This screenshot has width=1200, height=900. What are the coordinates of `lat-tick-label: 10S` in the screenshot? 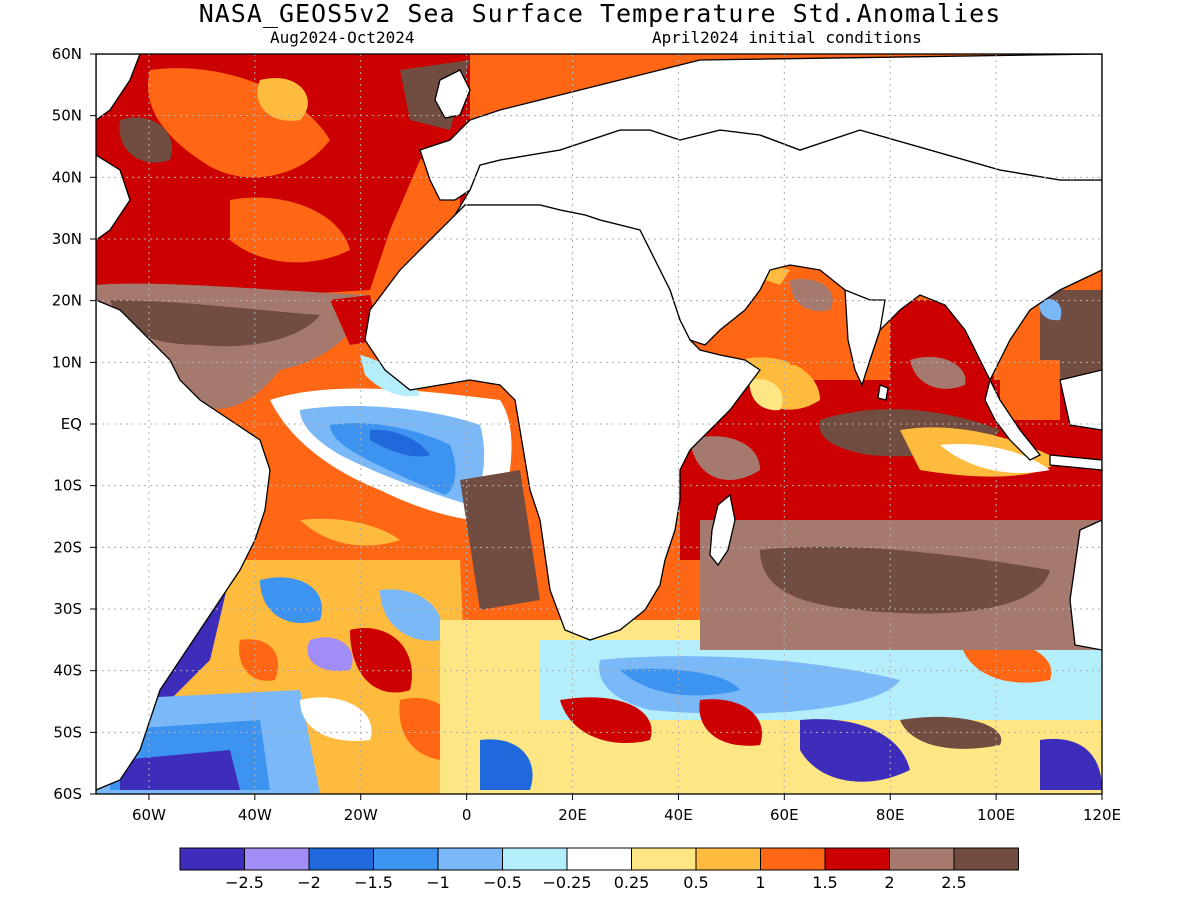 It's located at (67, 486).